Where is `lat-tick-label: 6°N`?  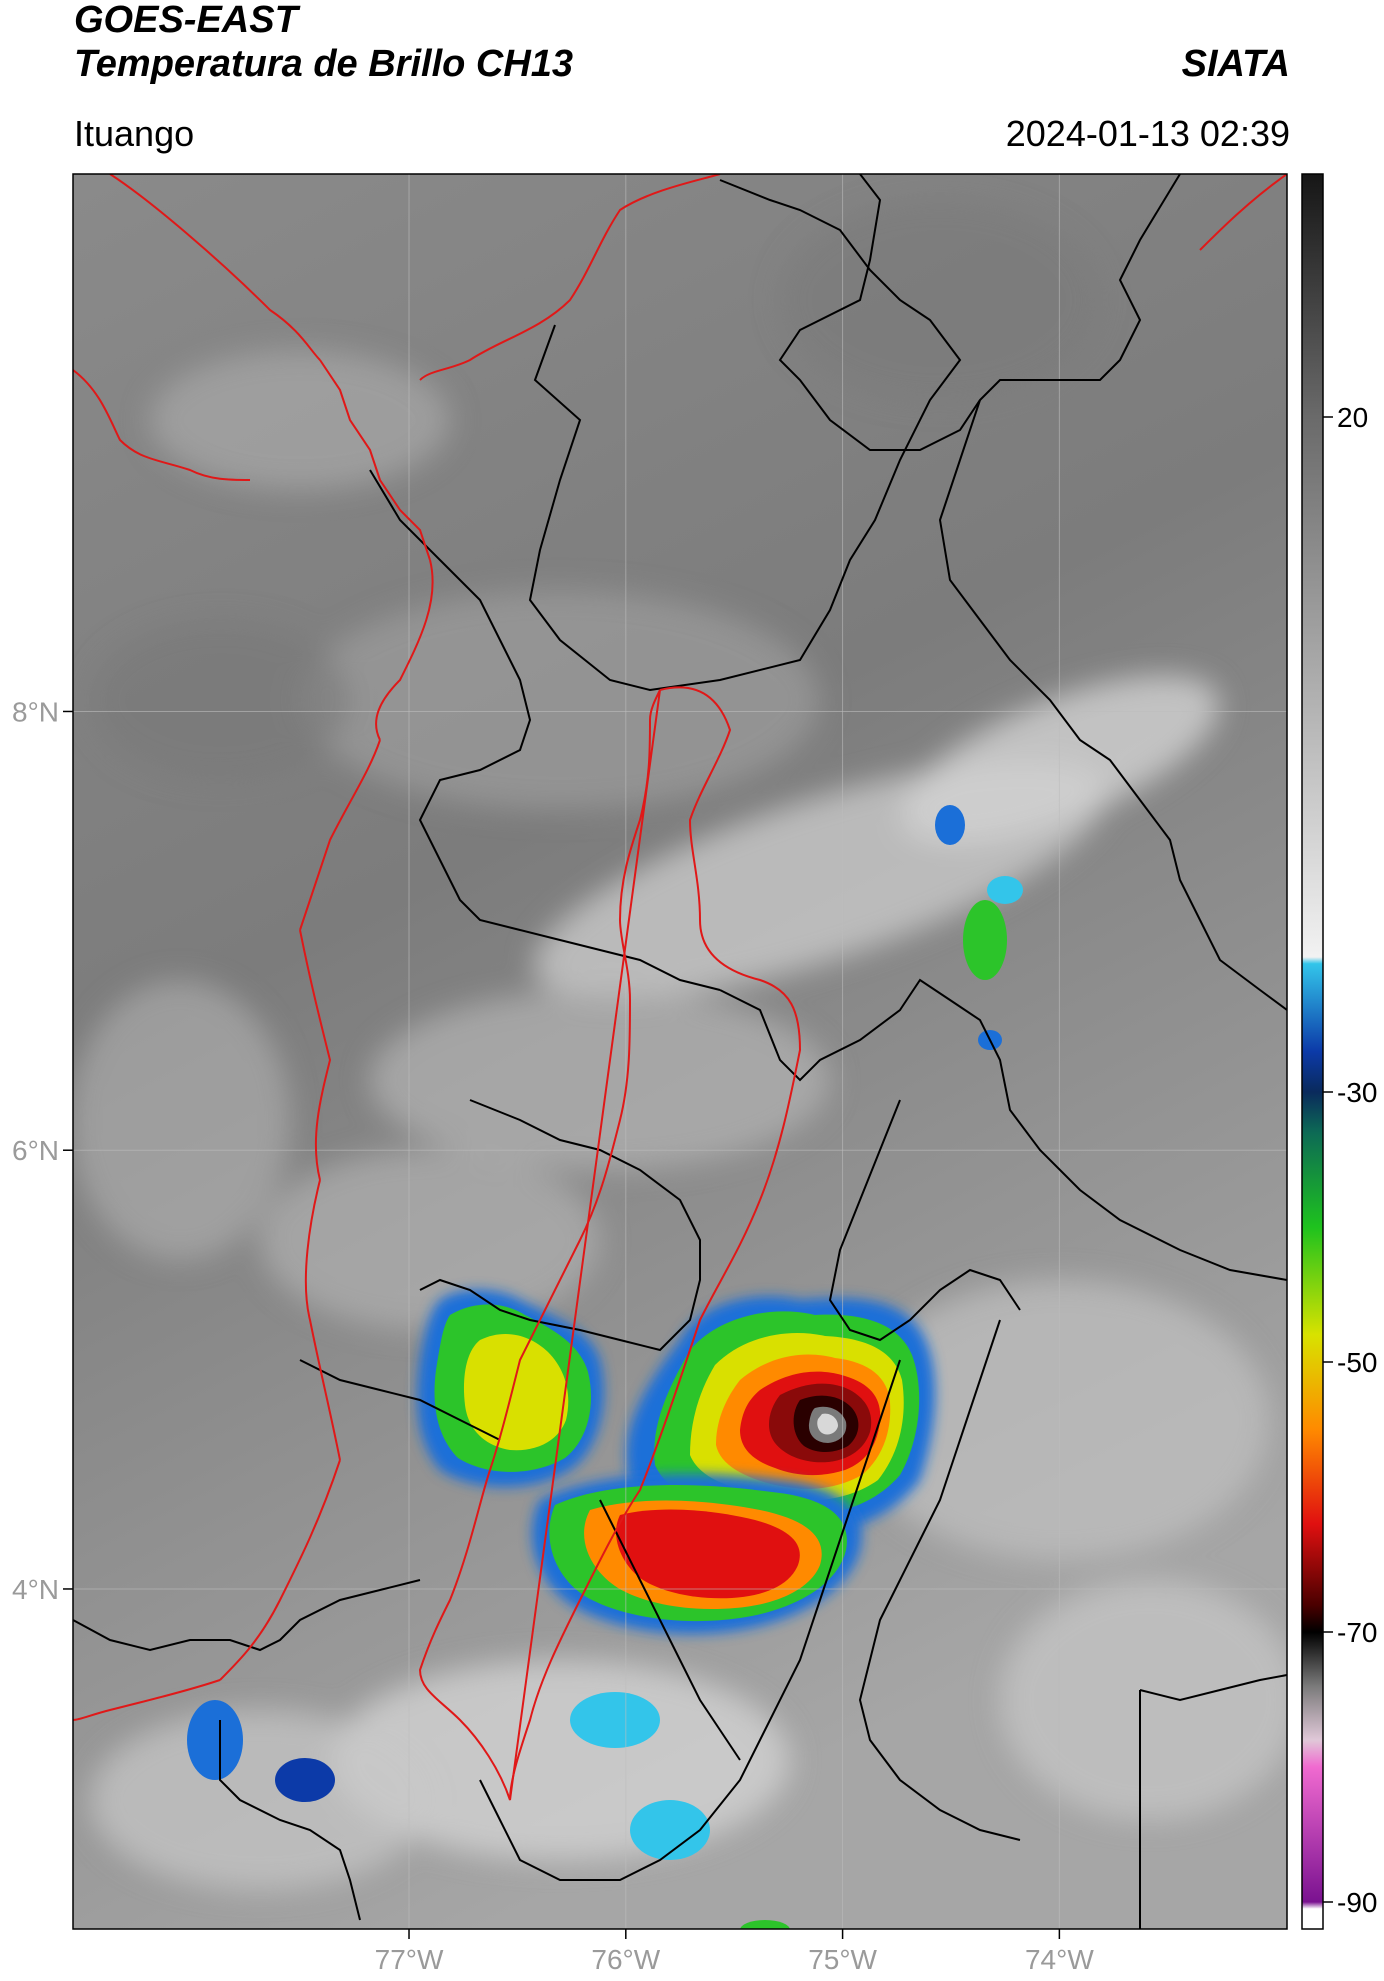
lat-tick-label: 6°N is located at coordinates (35, 1150).